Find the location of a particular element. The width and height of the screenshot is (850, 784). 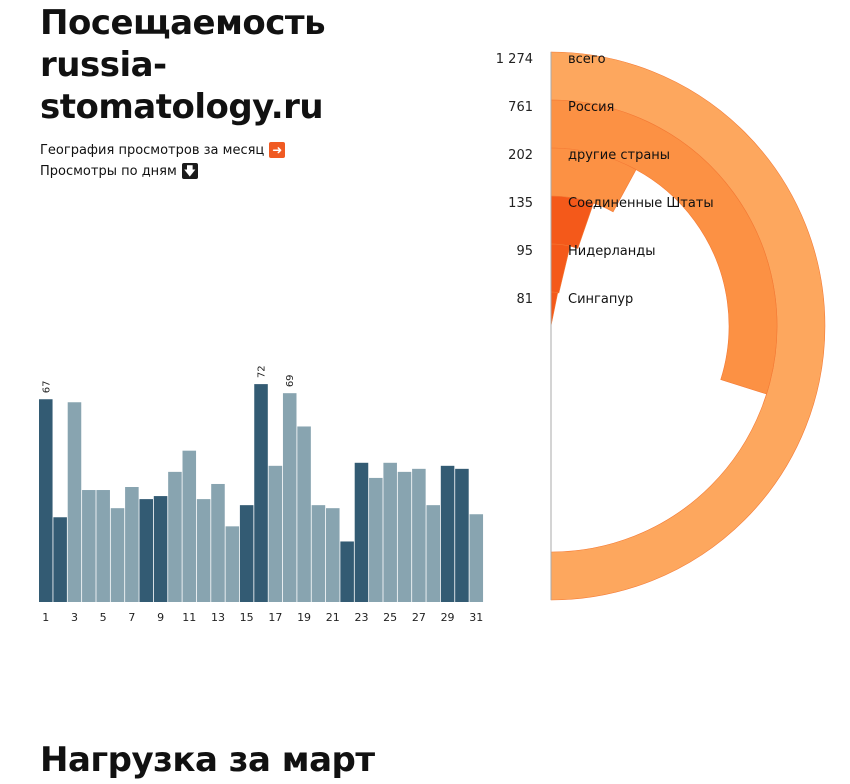

bar-data-label: 69 is located at coordinates (290, 380).